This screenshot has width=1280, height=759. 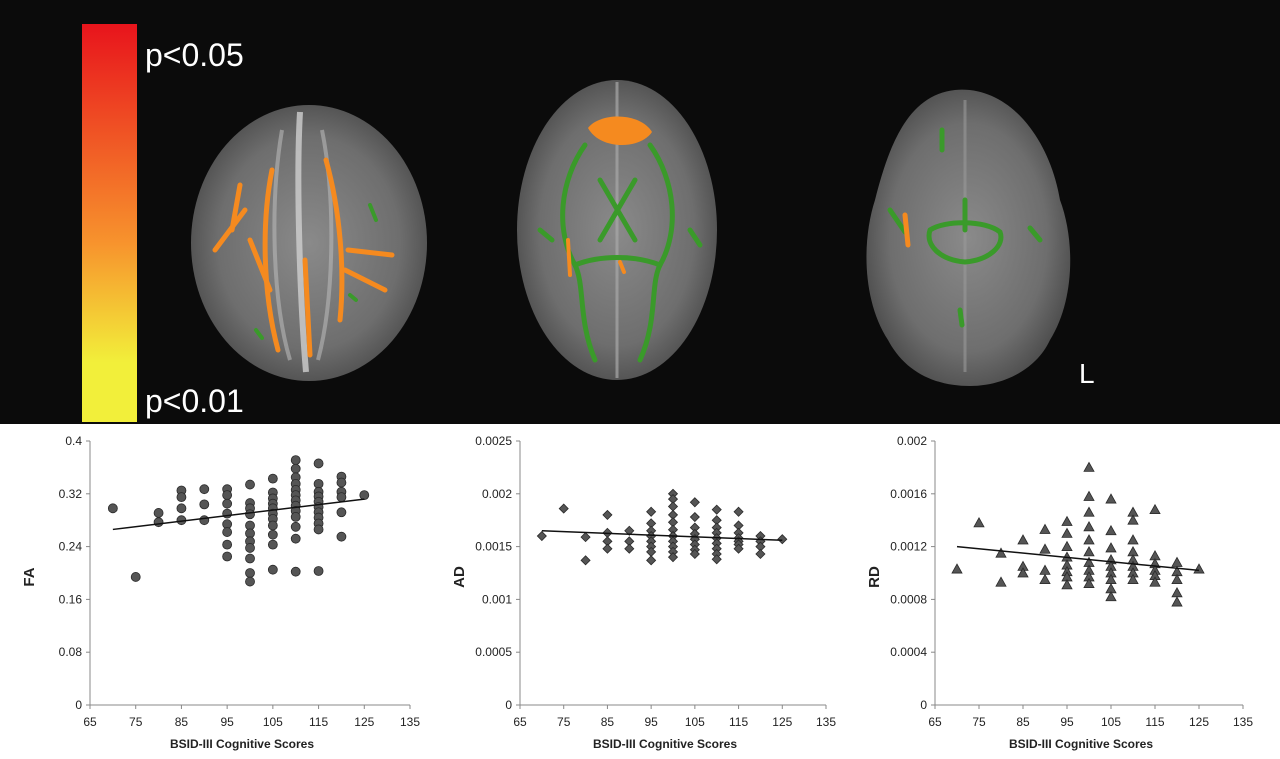 What do you see at coordinates (194, 55) in the screenshot?
I see `colorbar-top-label: p<0.05` at bounding box center [194, 55].